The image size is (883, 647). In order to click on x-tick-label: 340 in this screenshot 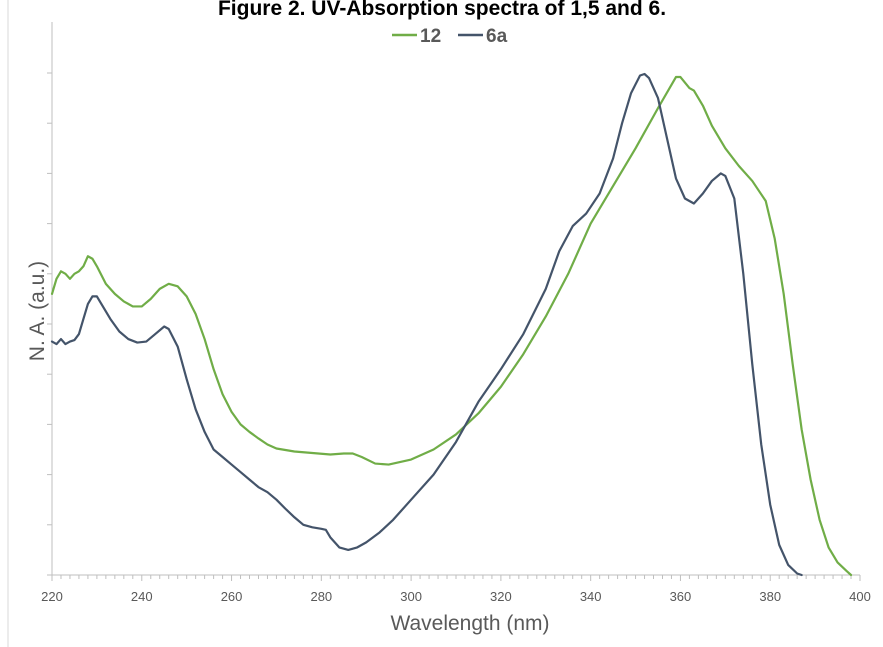, I will do `click(591, 596)`.